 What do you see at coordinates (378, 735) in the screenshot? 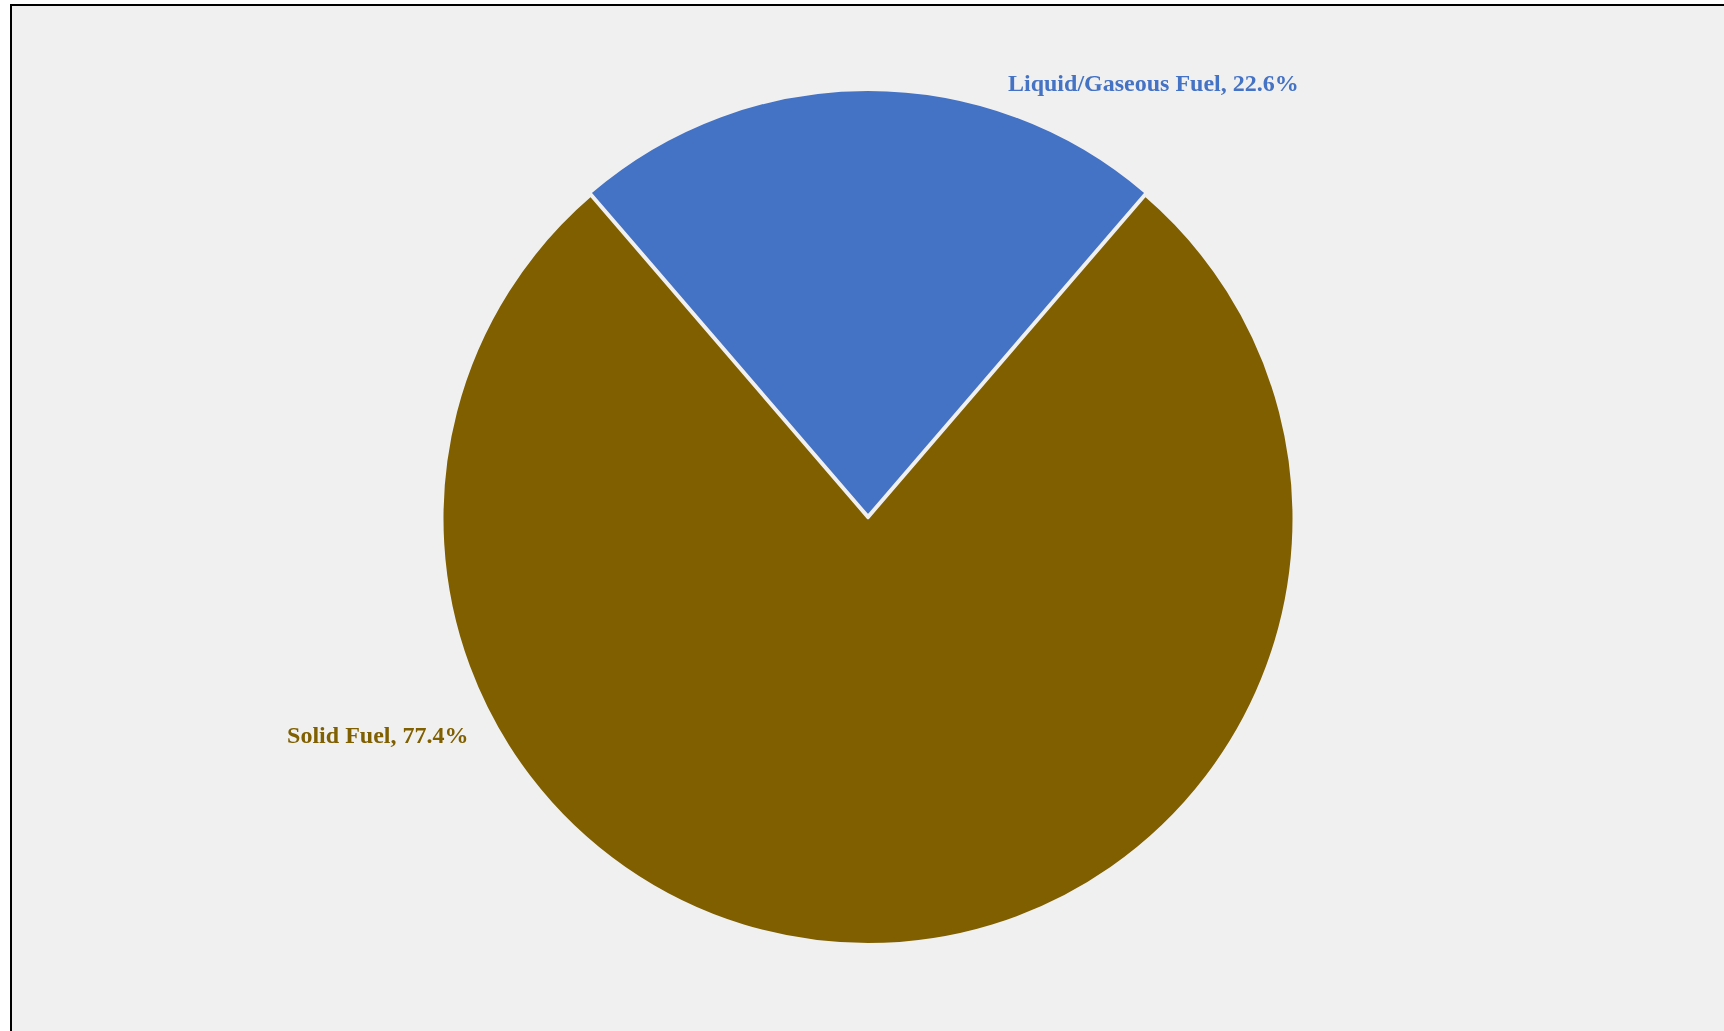
I see `slice-label: Solid Fuel, 77.4%` at bounding box center [378, 735].